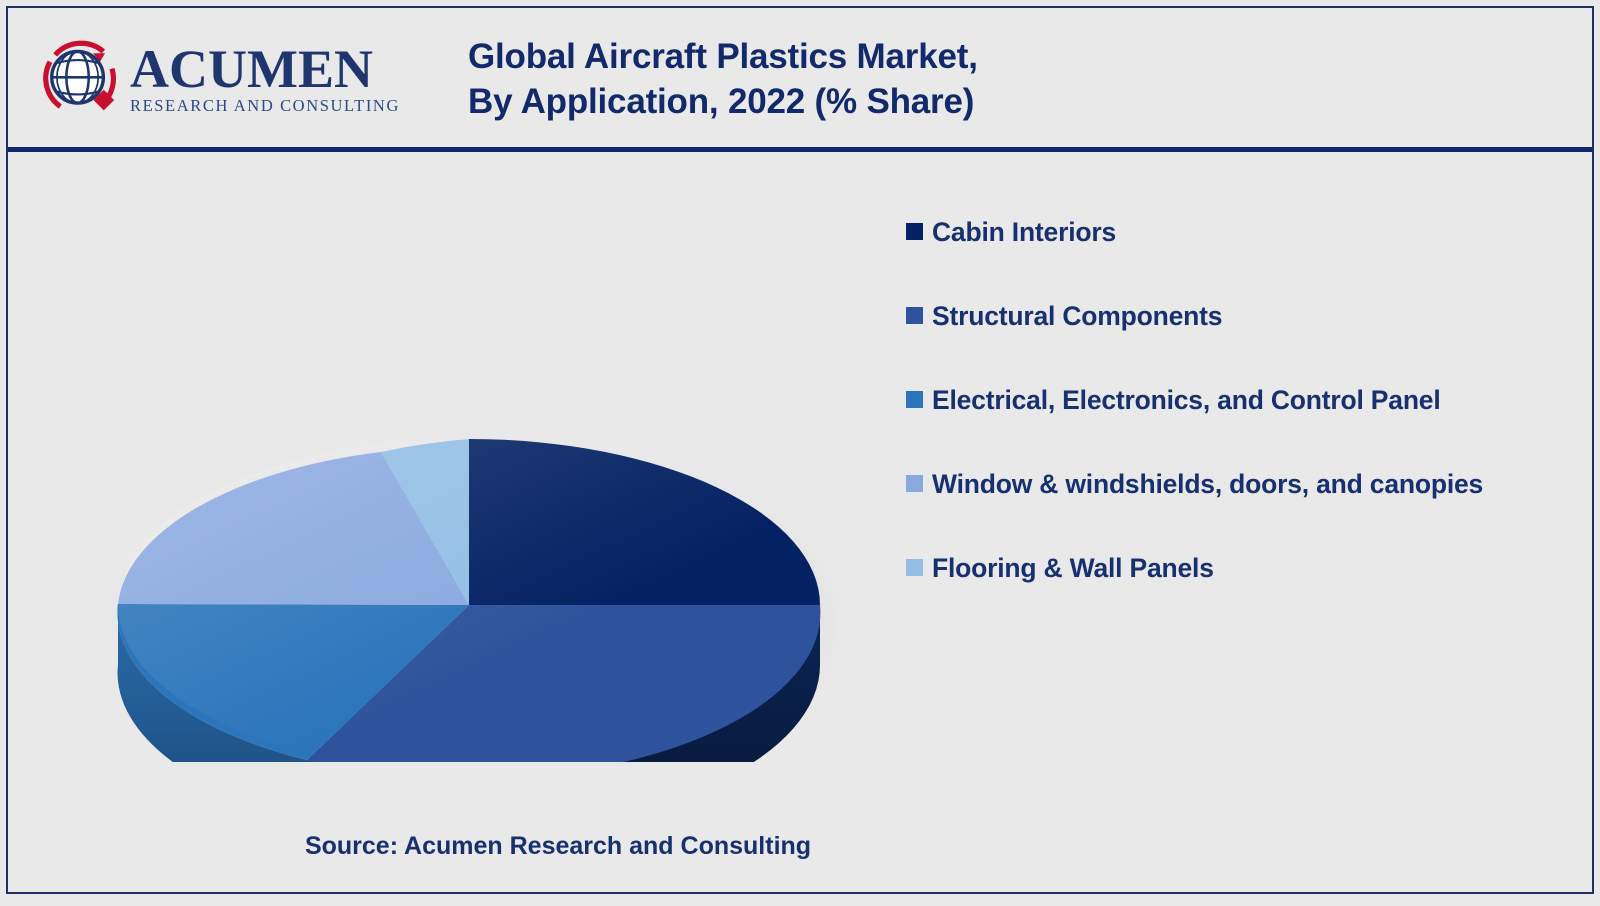  I want to click on header-divider, so click(800, 149).